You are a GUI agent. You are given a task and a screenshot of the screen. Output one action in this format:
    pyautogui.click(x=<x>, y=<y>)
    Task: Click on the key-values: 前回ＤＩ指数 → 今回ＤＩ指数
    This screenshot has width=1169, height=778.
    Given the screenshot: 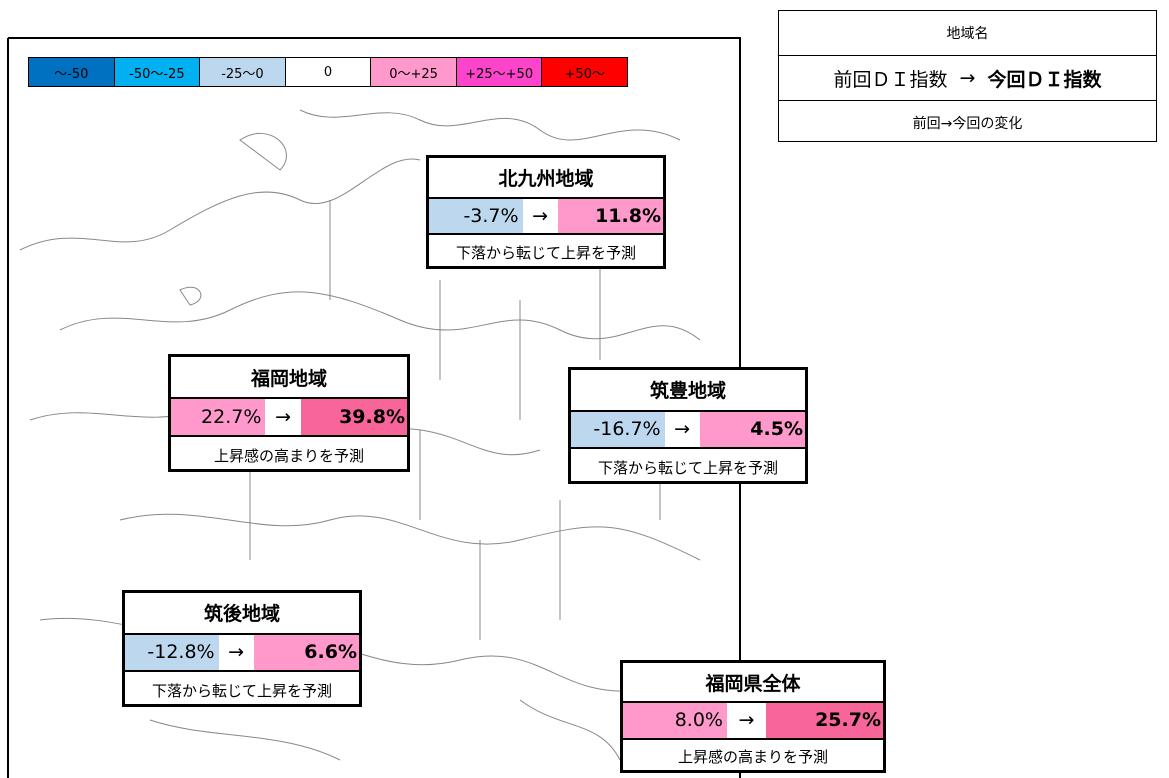 What is the action you would take?
    pyautogui.click(x=967, y=78)
    